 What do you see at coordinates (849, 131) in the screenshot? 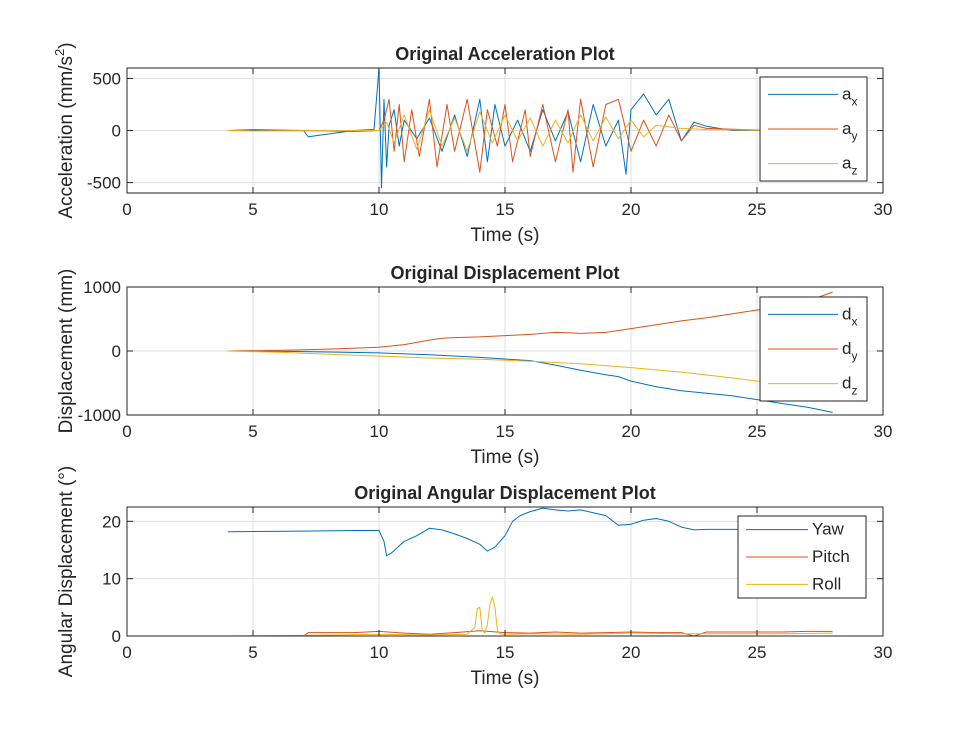
I see `legend-label: ay` at bounding box center [849, 131].